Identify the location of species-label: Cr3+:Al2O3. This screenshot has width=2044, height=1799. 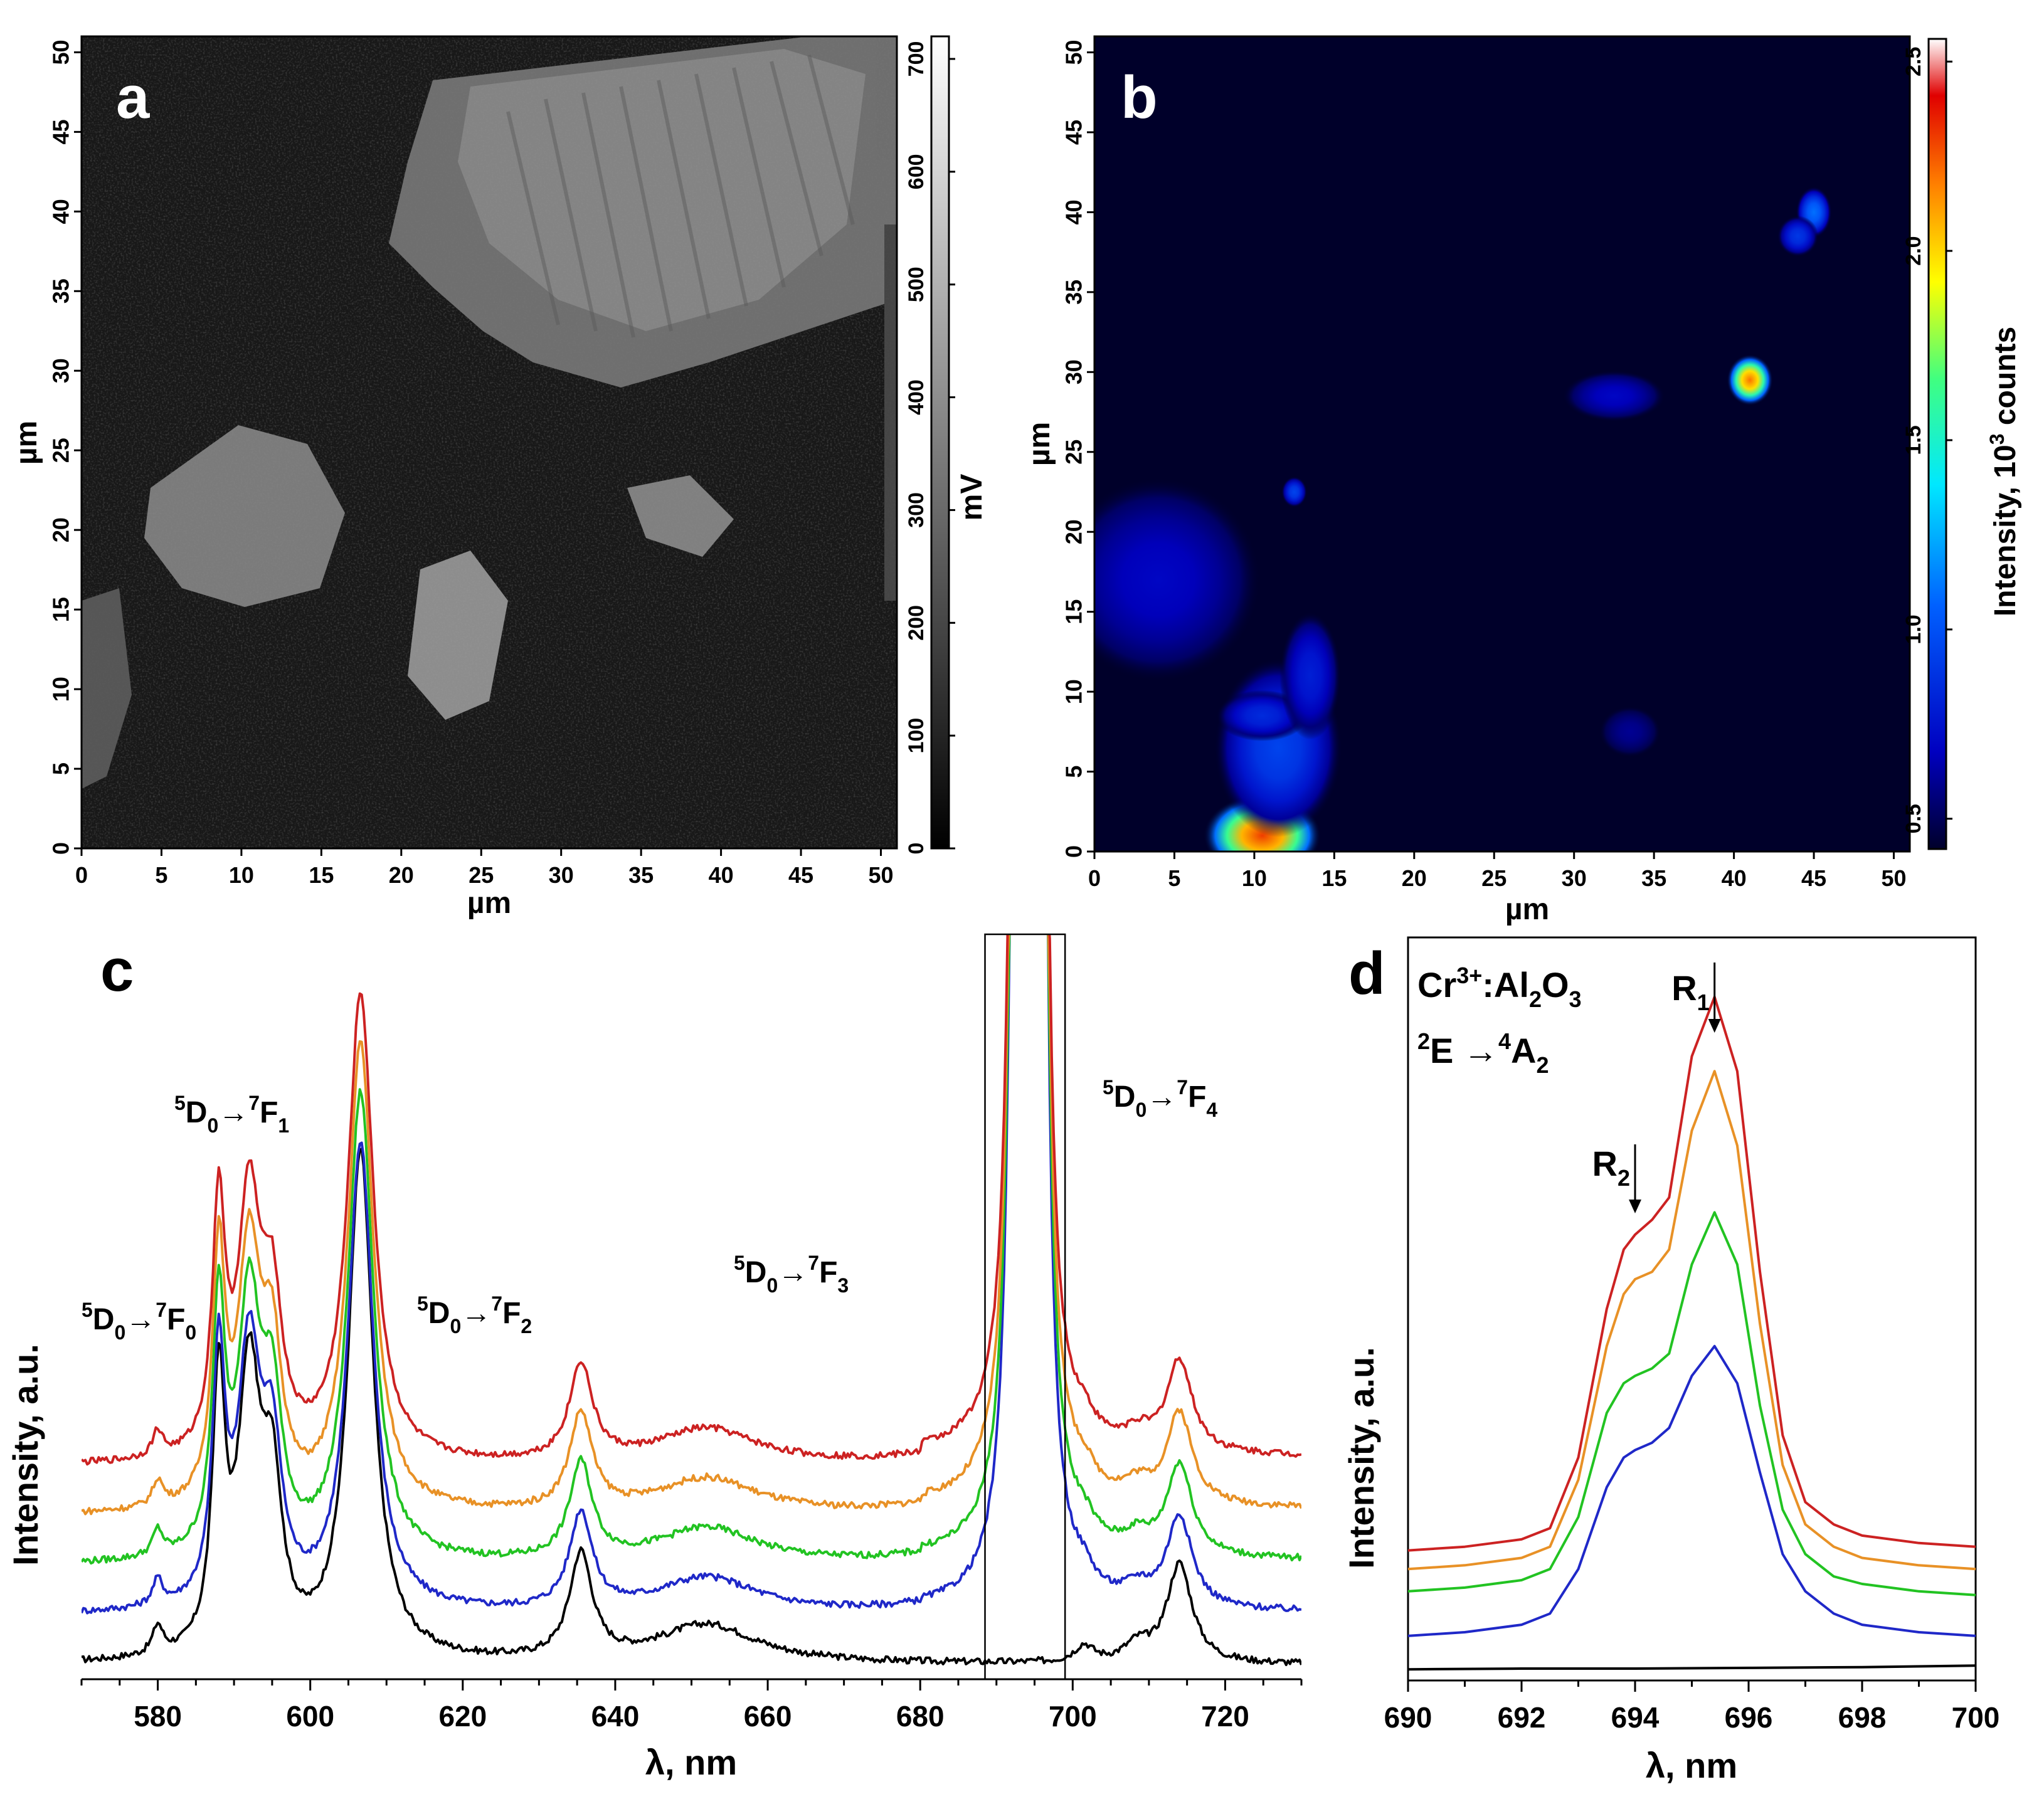
(1499, 988).